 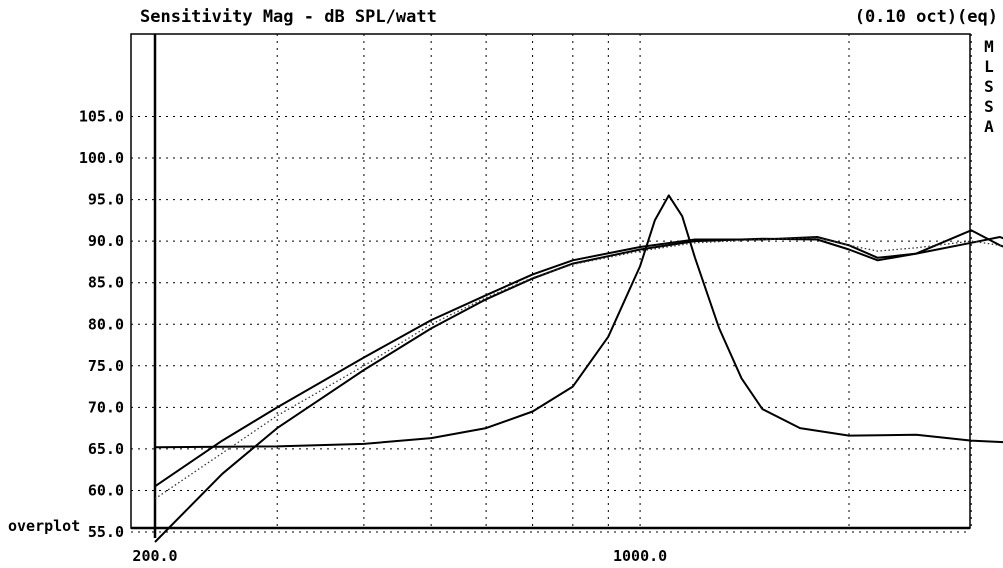 What do you see at coordinates (106, 200) in the screenshot?
I see `y-tick-label: 95.0` at bounding box center [106, 200].